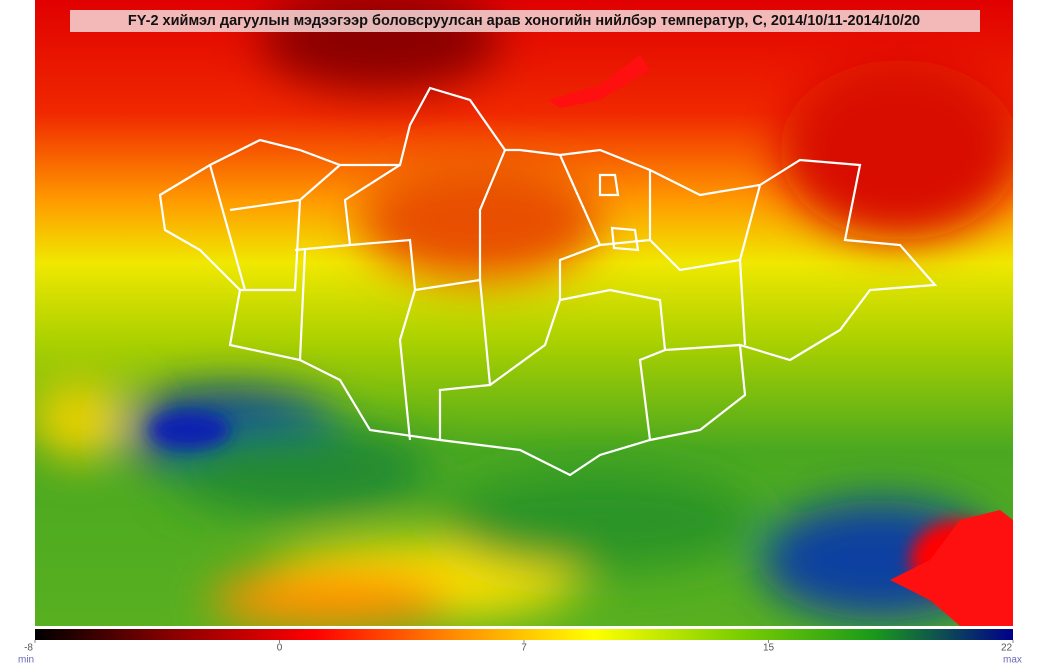 The image size is (1049, 666). I want to click on colorbar-tick-label: 7, so click(524, 648).